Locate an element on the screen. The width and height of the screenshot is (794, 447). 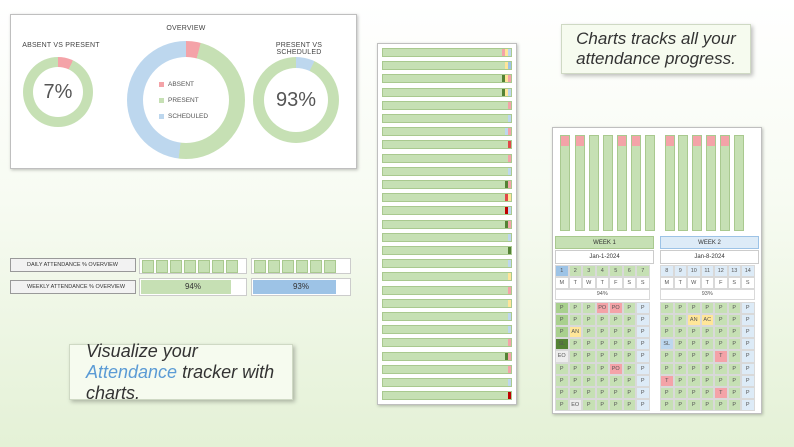
weekly-overview-label: WEEKLY ATTENDANCE % OVERVIEW is located at coordinates (73, 287).